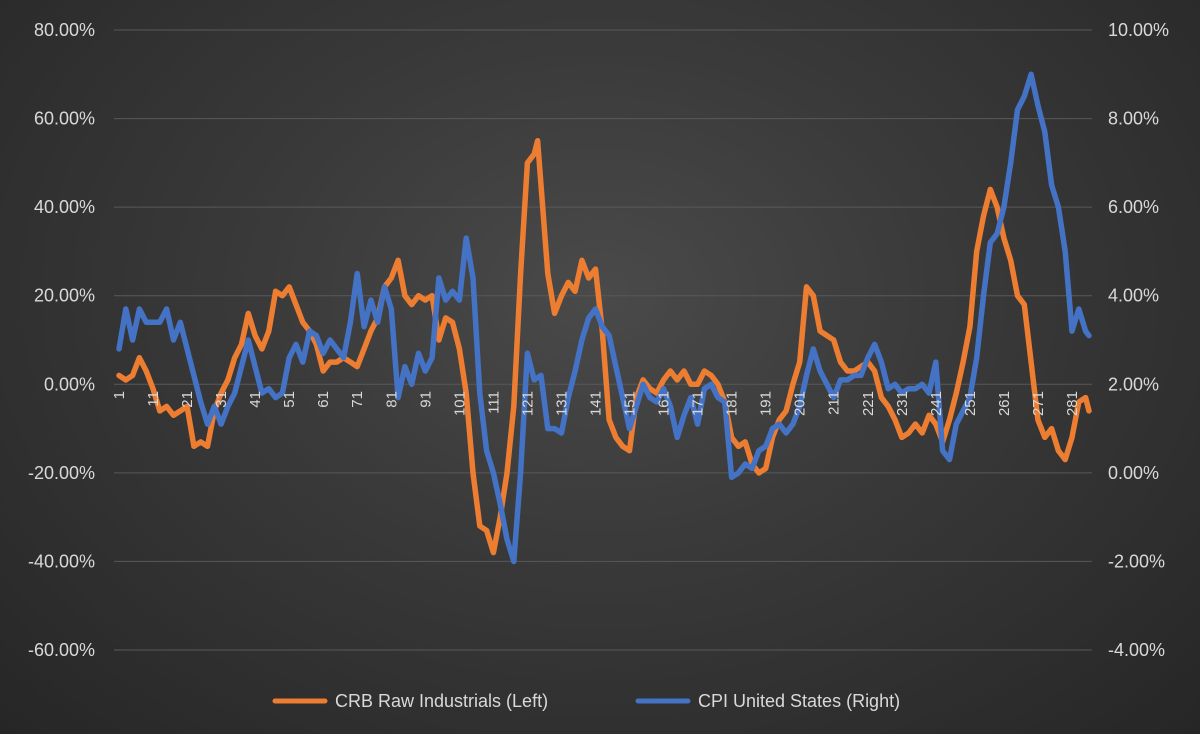 The width and height of the screenshot is (1200, 734). What do you see at coordinates (493, 402) in the screenshot?
I see `x-tick-label: 111` at bounding box center [493, 402].